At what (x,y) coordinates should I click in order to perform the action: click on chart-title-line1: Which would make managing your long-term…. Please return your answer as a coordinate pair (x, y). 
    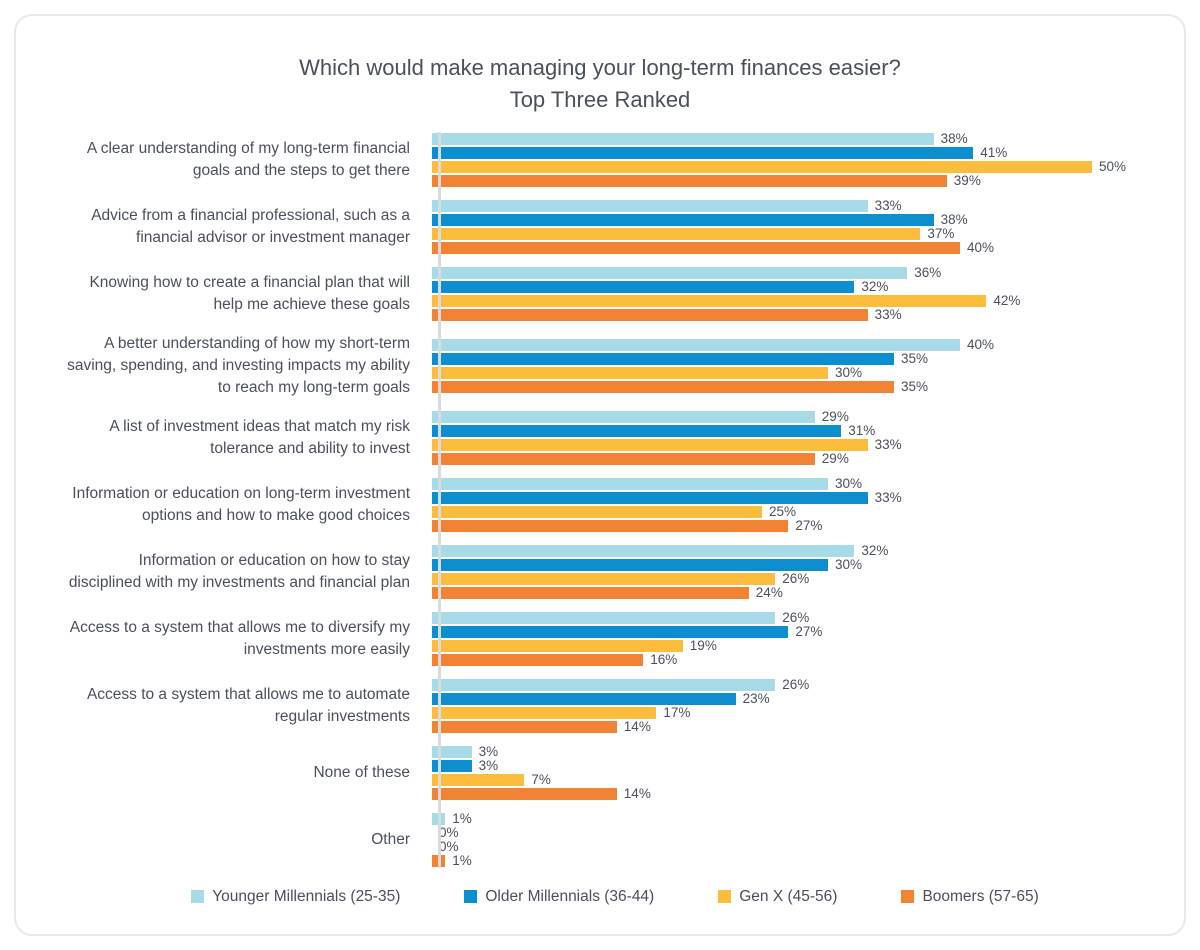
    Looking at the image, I should click on (600, 67).